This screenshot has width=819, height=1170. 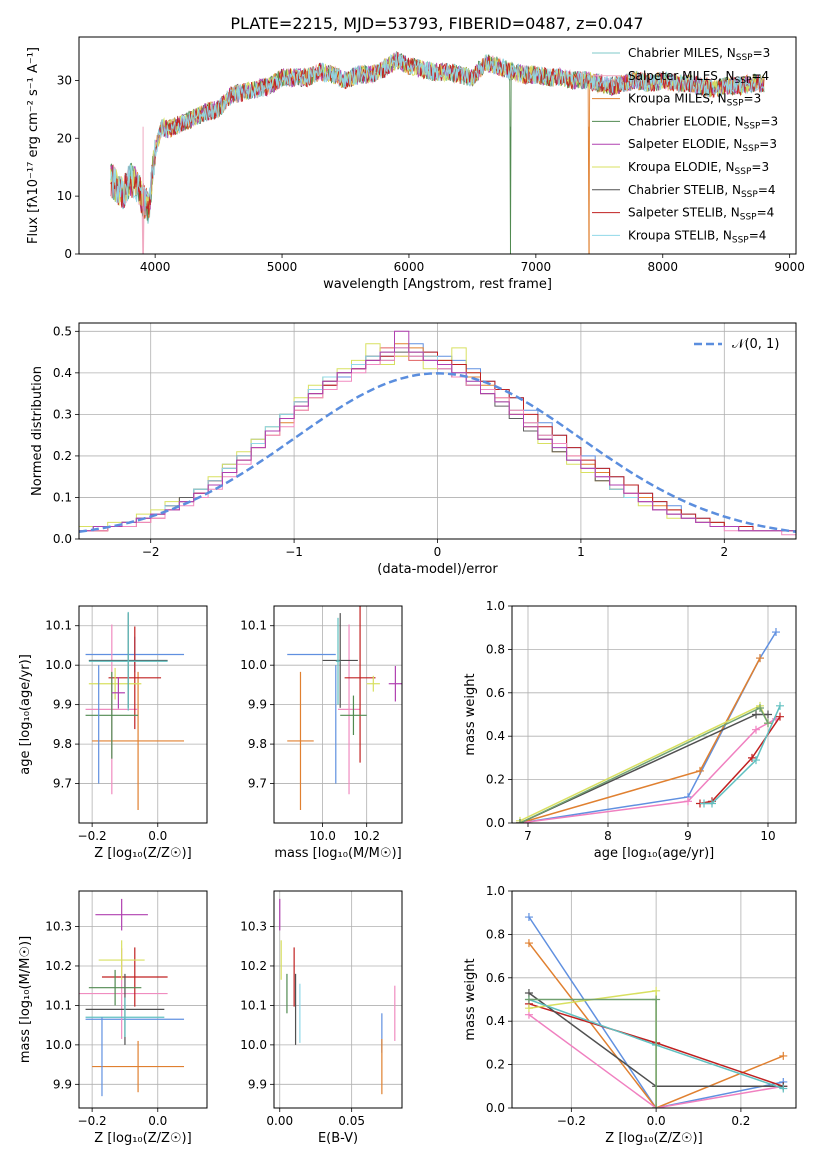 I want to click on x-tick-label: 0.05, so click(x=351, y=1121).